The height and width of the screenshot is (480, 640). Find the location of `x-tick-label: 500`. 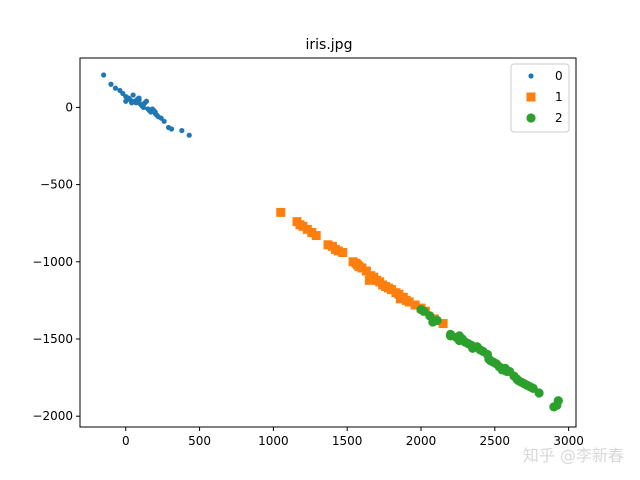

x-tick-label: 500 is located at coordinates (199, 441).